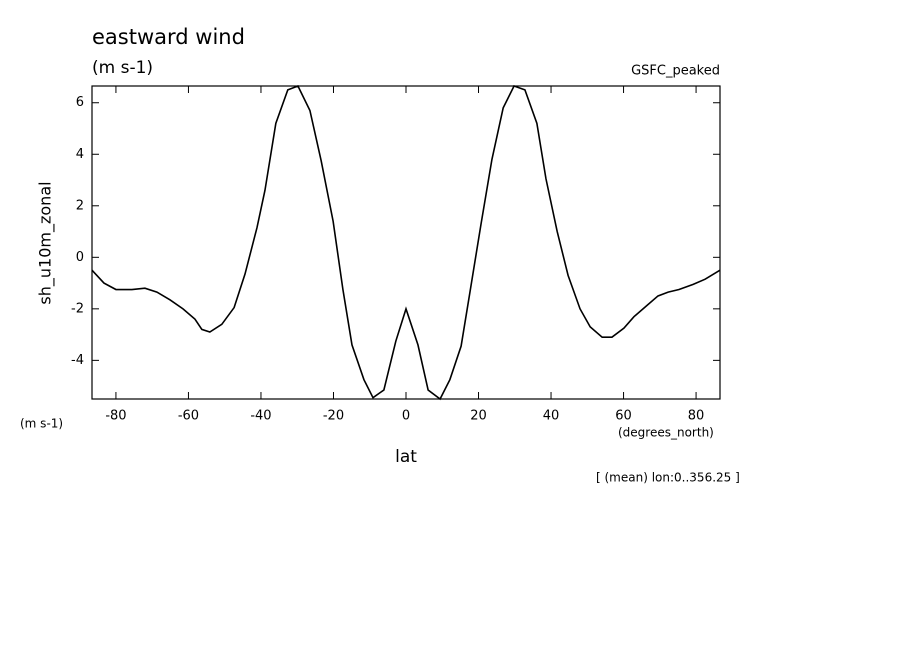 The width and height of the screenshot is (904, 654). I want to click on y-tick-label: 2, so click(80, 205).